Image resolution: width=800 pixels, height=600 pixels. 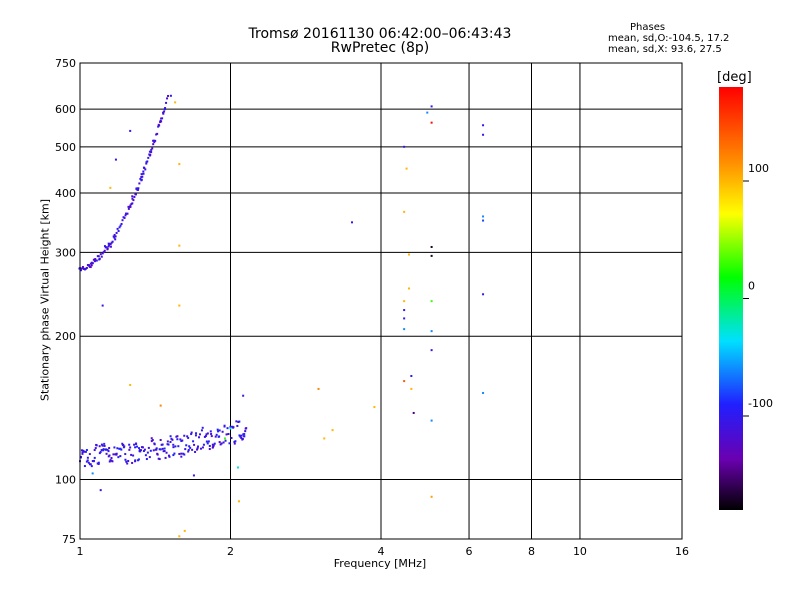 I want to click on y-tick-label: 750, so click(x=65, y=63).